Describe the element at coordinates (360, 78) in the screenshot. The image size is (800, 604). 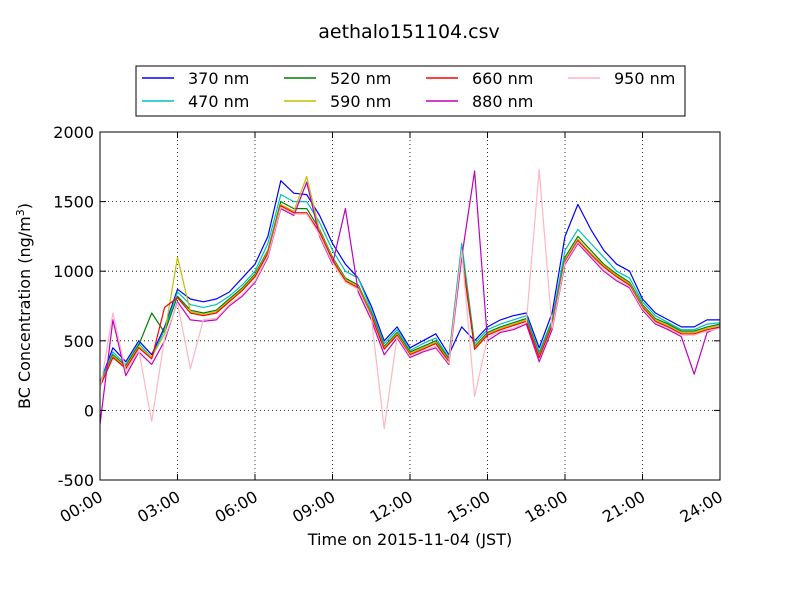
I see `legend-label: 520 nm` at that location.